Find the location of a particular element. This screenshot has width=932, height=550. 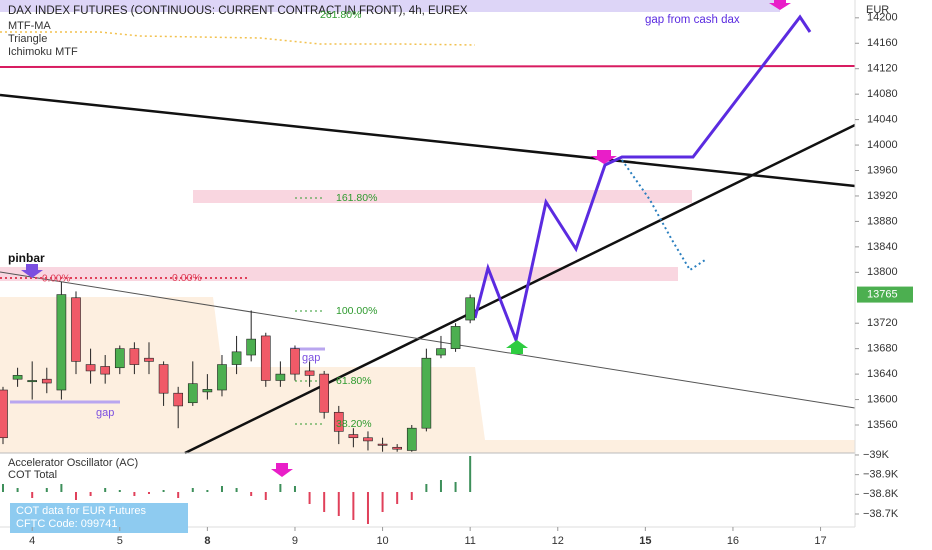

note: COT data for EUR Futures is located at coordinates (81, 511).